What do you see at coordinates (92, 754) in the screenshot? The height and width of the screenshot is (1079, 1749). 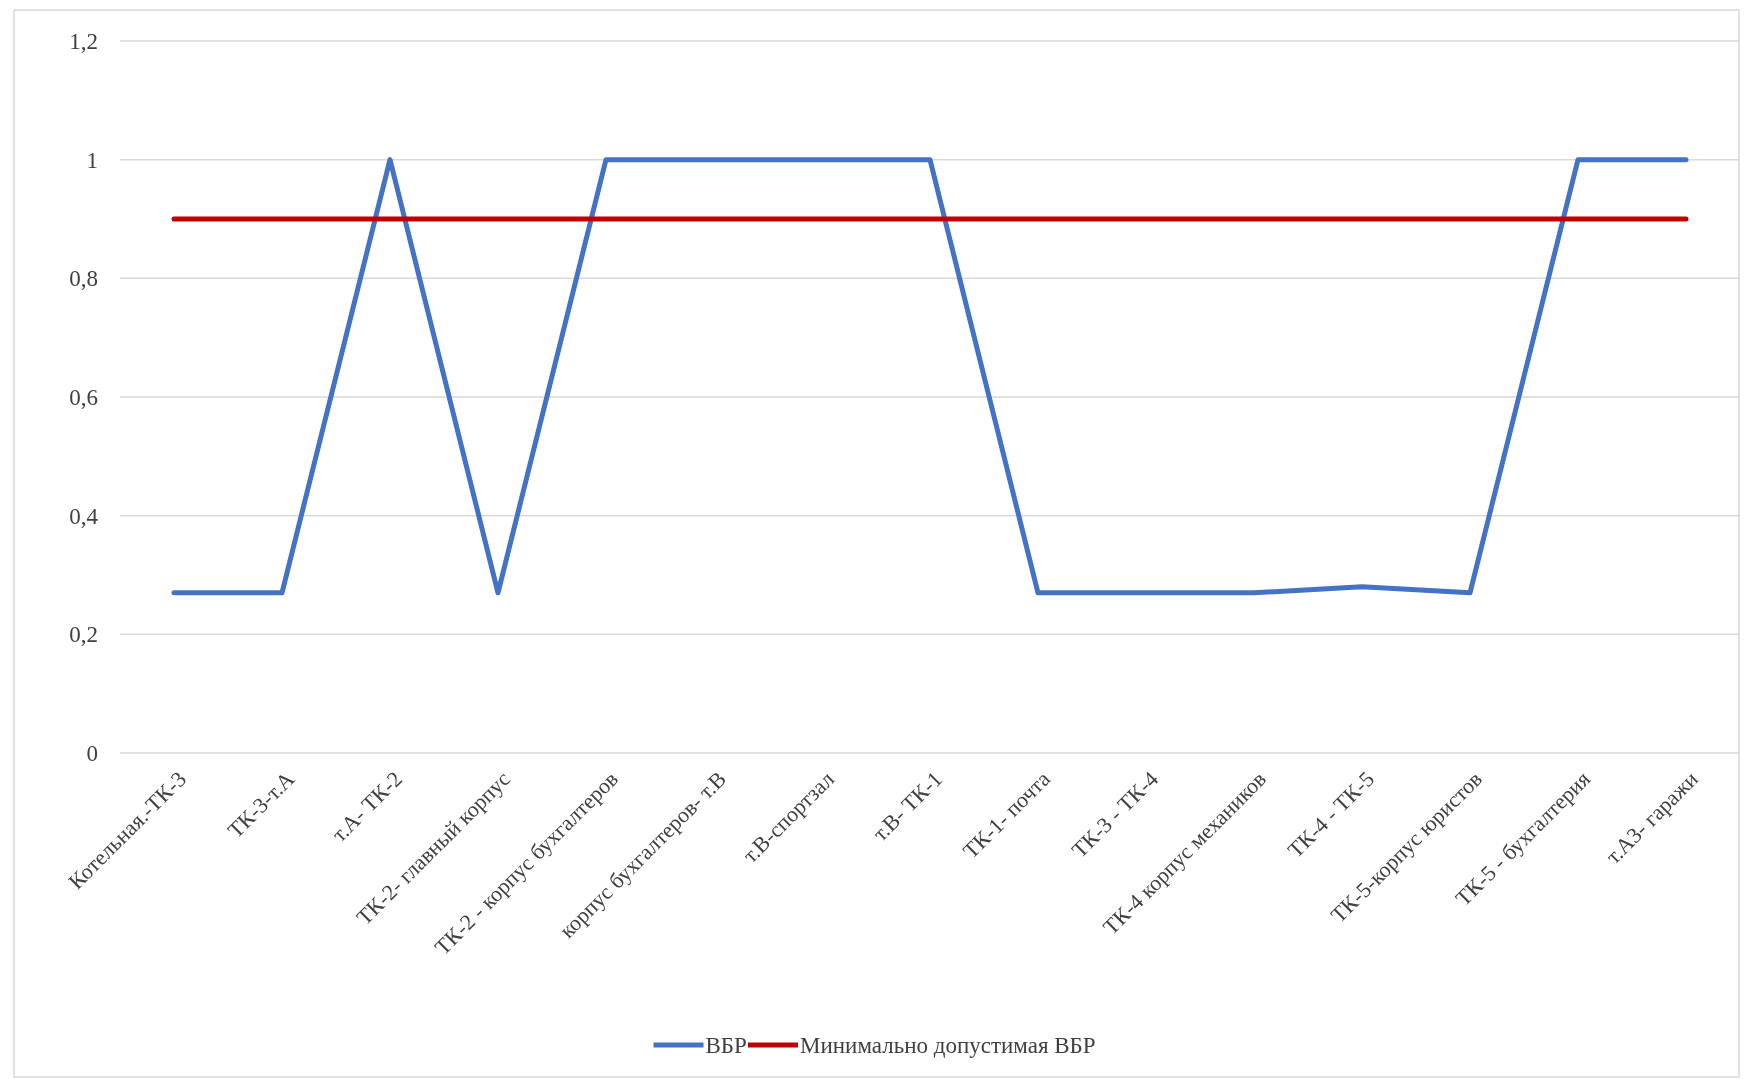 I see `y-tick-label: 0` at bounding box center [92, 754].